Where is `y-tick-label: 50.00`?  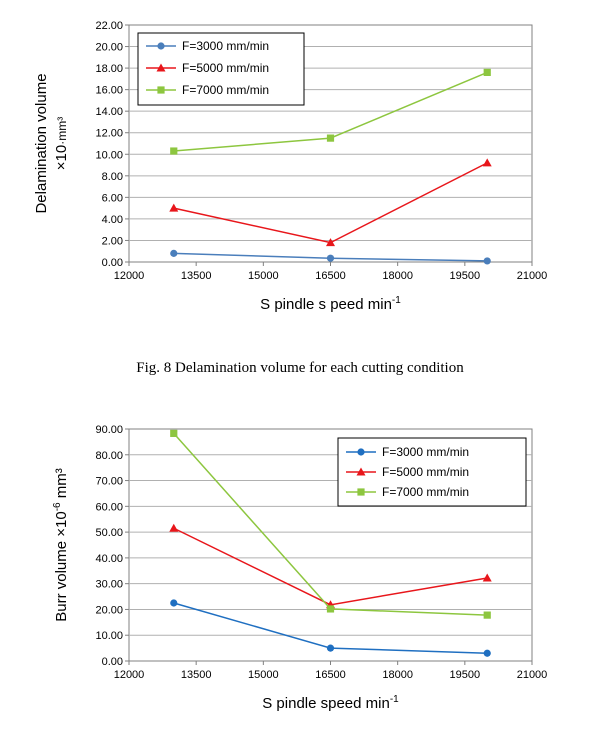 y-tick-label: 50.00 is located at coordinates (109, 533).